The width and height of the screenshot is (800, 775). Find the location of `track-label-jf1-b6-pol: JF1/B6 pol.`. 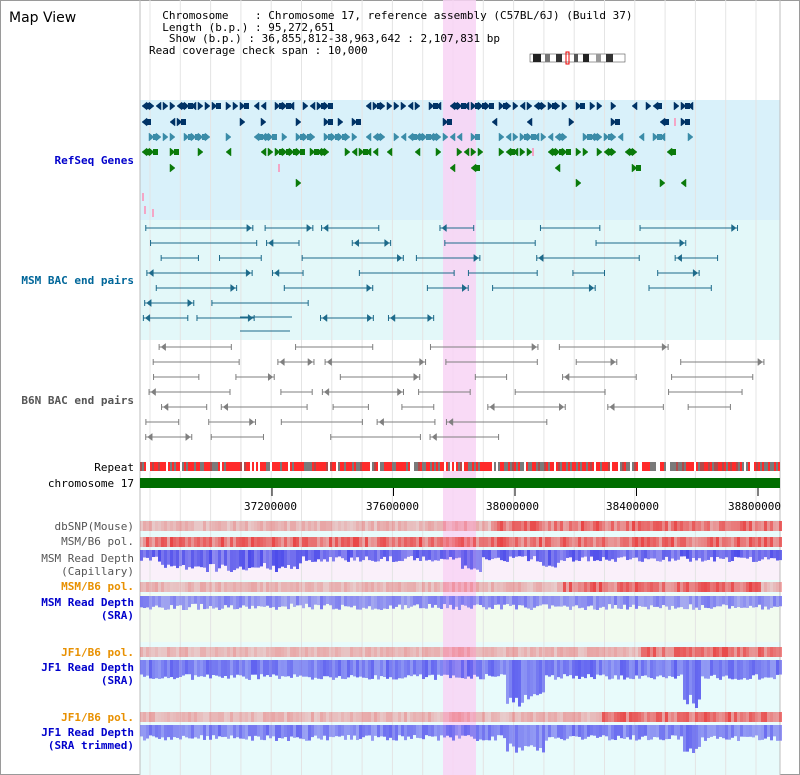

track-label-jf1-b6-pol: JF1/B6 pol. is located at coordinates (97, 652).